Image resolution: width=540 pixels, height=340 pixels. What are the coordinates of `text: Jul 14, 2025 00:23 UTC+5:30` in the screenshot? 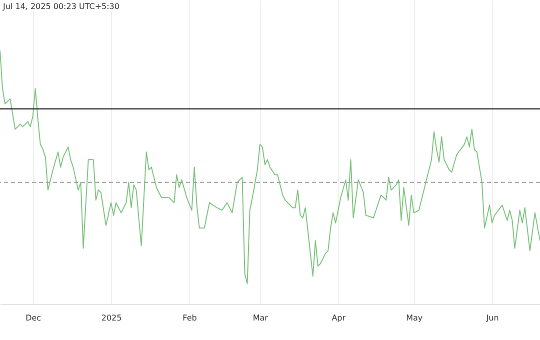 It's located at (61, 6).